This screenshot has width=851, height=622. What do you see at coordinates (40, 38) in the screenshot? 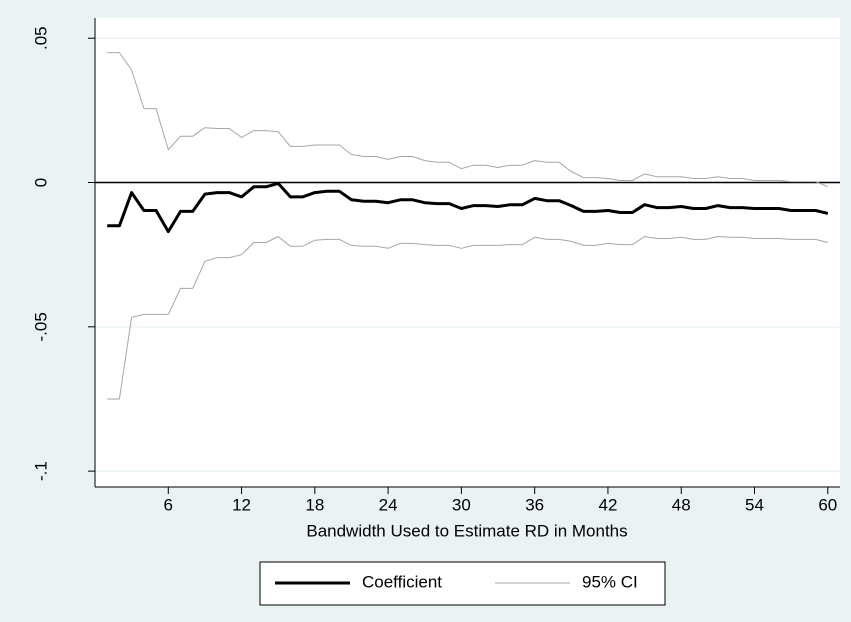
I see `y-tick-label: .05` at bounding box center [40, 38].